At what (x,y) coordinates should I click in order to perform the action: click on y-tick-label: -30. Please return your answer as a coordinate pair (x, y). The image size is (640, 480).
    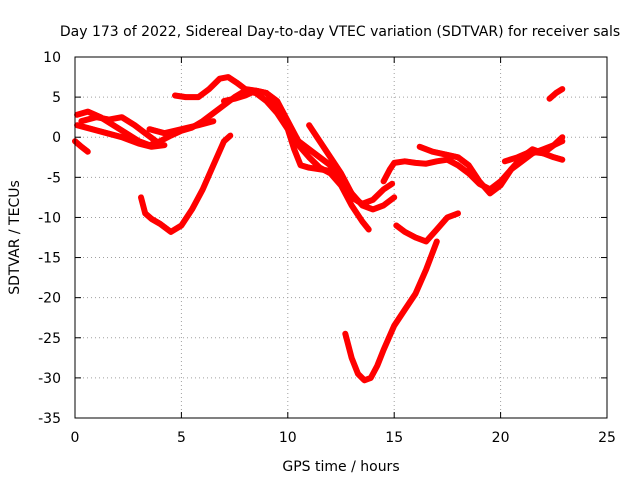
    Looking at the image, I should click on (49, 379).